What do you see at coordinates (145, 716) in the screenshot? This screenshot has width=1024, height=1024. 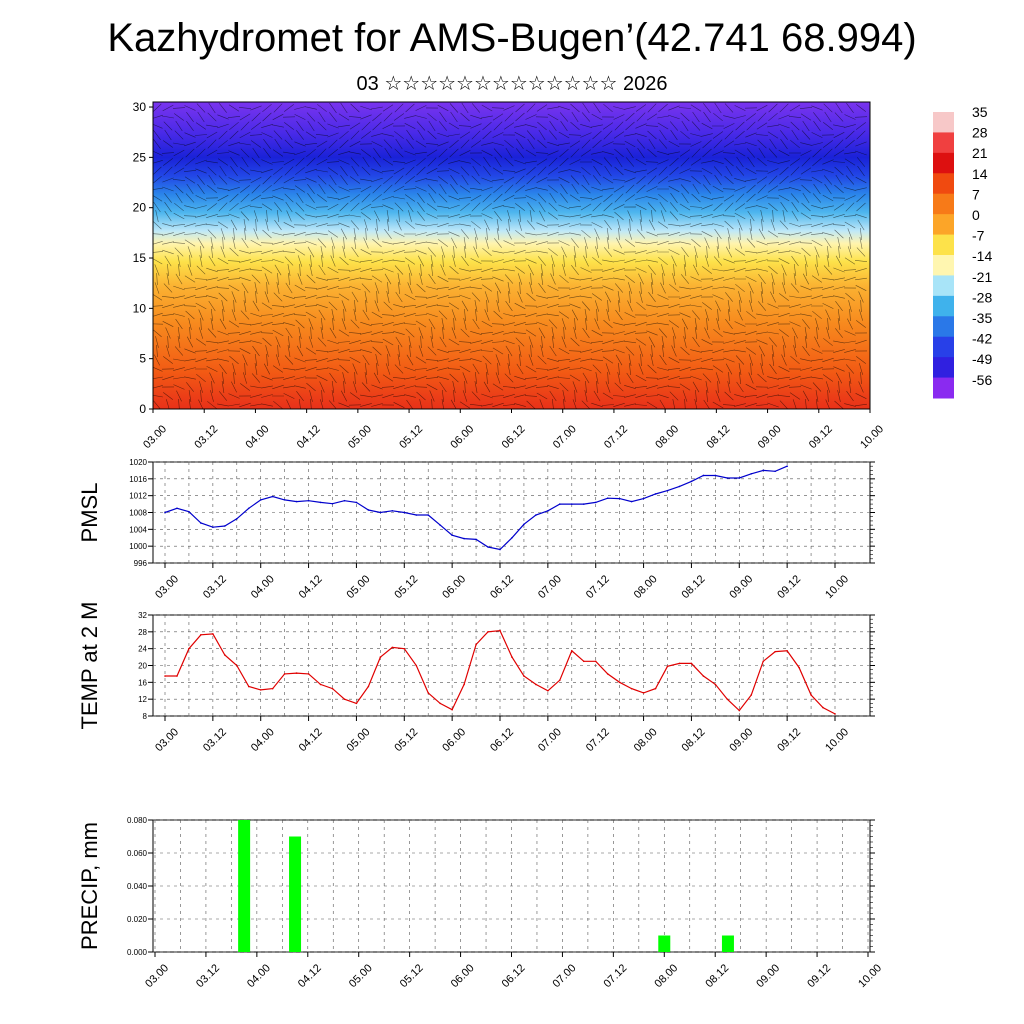 I see `y-tick-label: 8` at bounding box center [145, 716].